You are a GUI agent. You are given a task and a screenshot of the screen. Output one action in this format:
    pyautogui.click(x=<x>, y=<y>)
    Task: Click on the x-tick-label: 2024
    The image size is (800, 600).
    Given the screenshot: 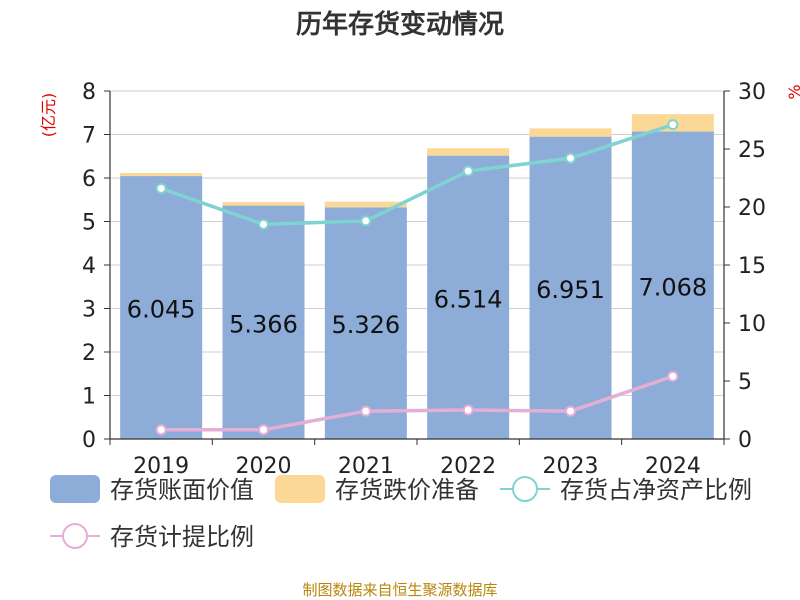 What is the action you would take?
    pyautogui.click(x=673, y=466)
    